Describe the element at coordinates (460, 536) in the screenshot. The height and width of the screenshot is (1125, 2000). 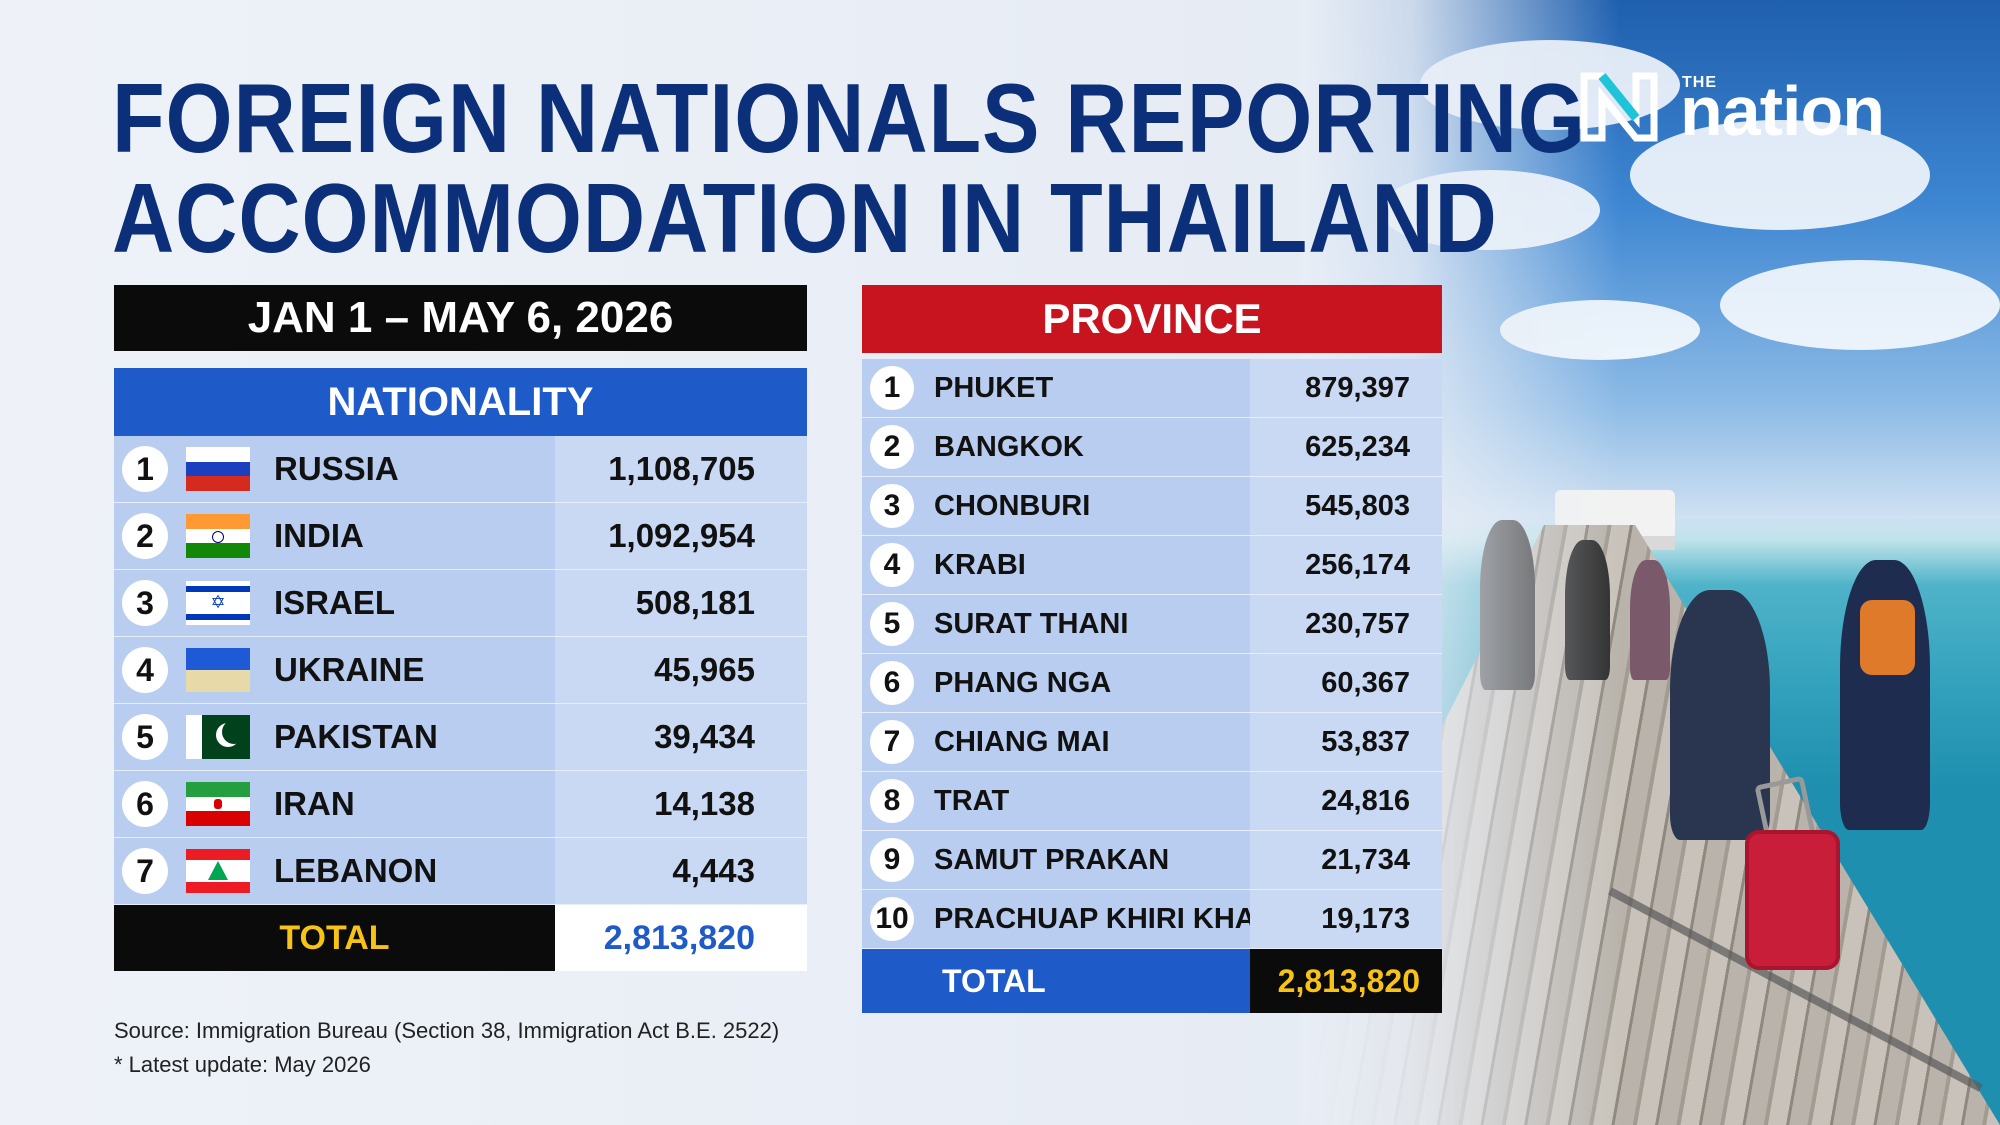
I see `table-row: 2 INDIA 1,092,954` at that location.